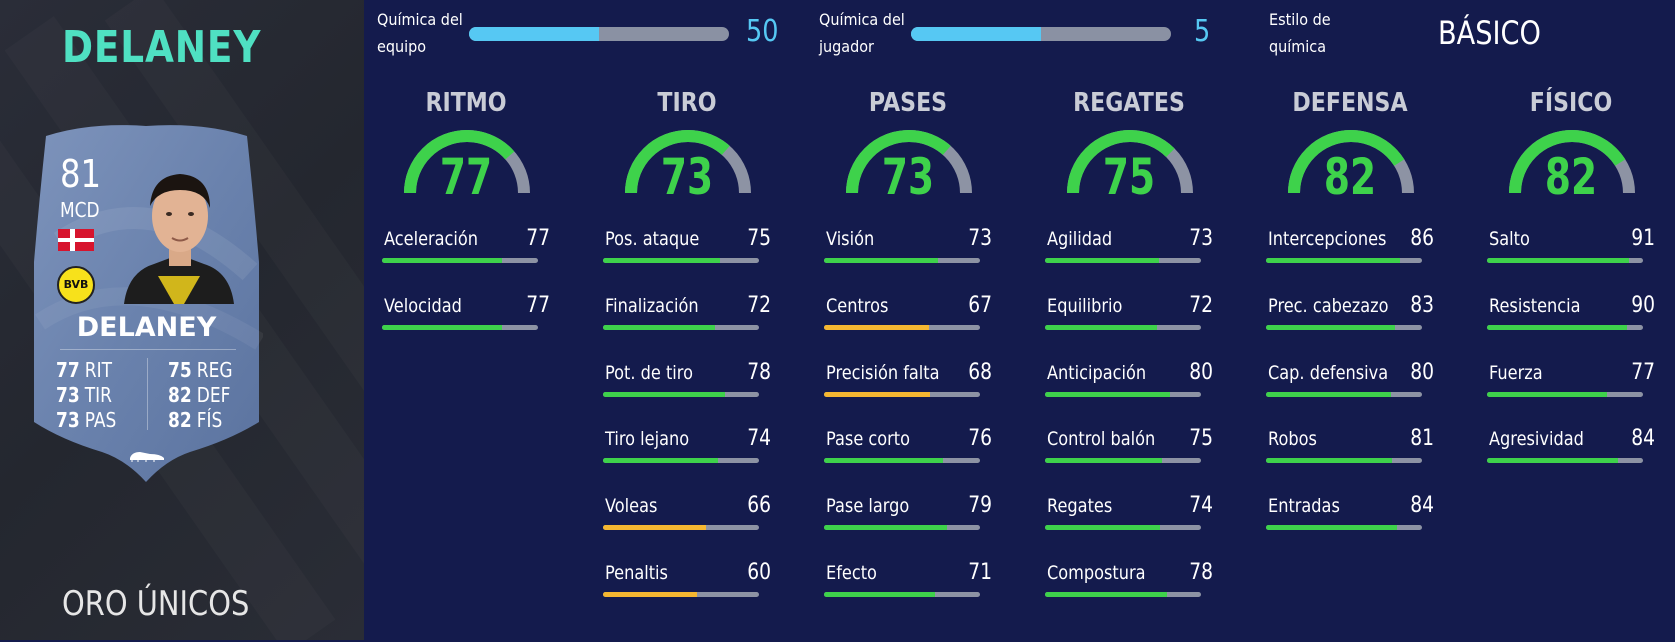  What do you see at coordinates (1489, 33) in the screenshot?
I see `chemistry-style-value: BÁSICO` at bounding box center [1489, 33].